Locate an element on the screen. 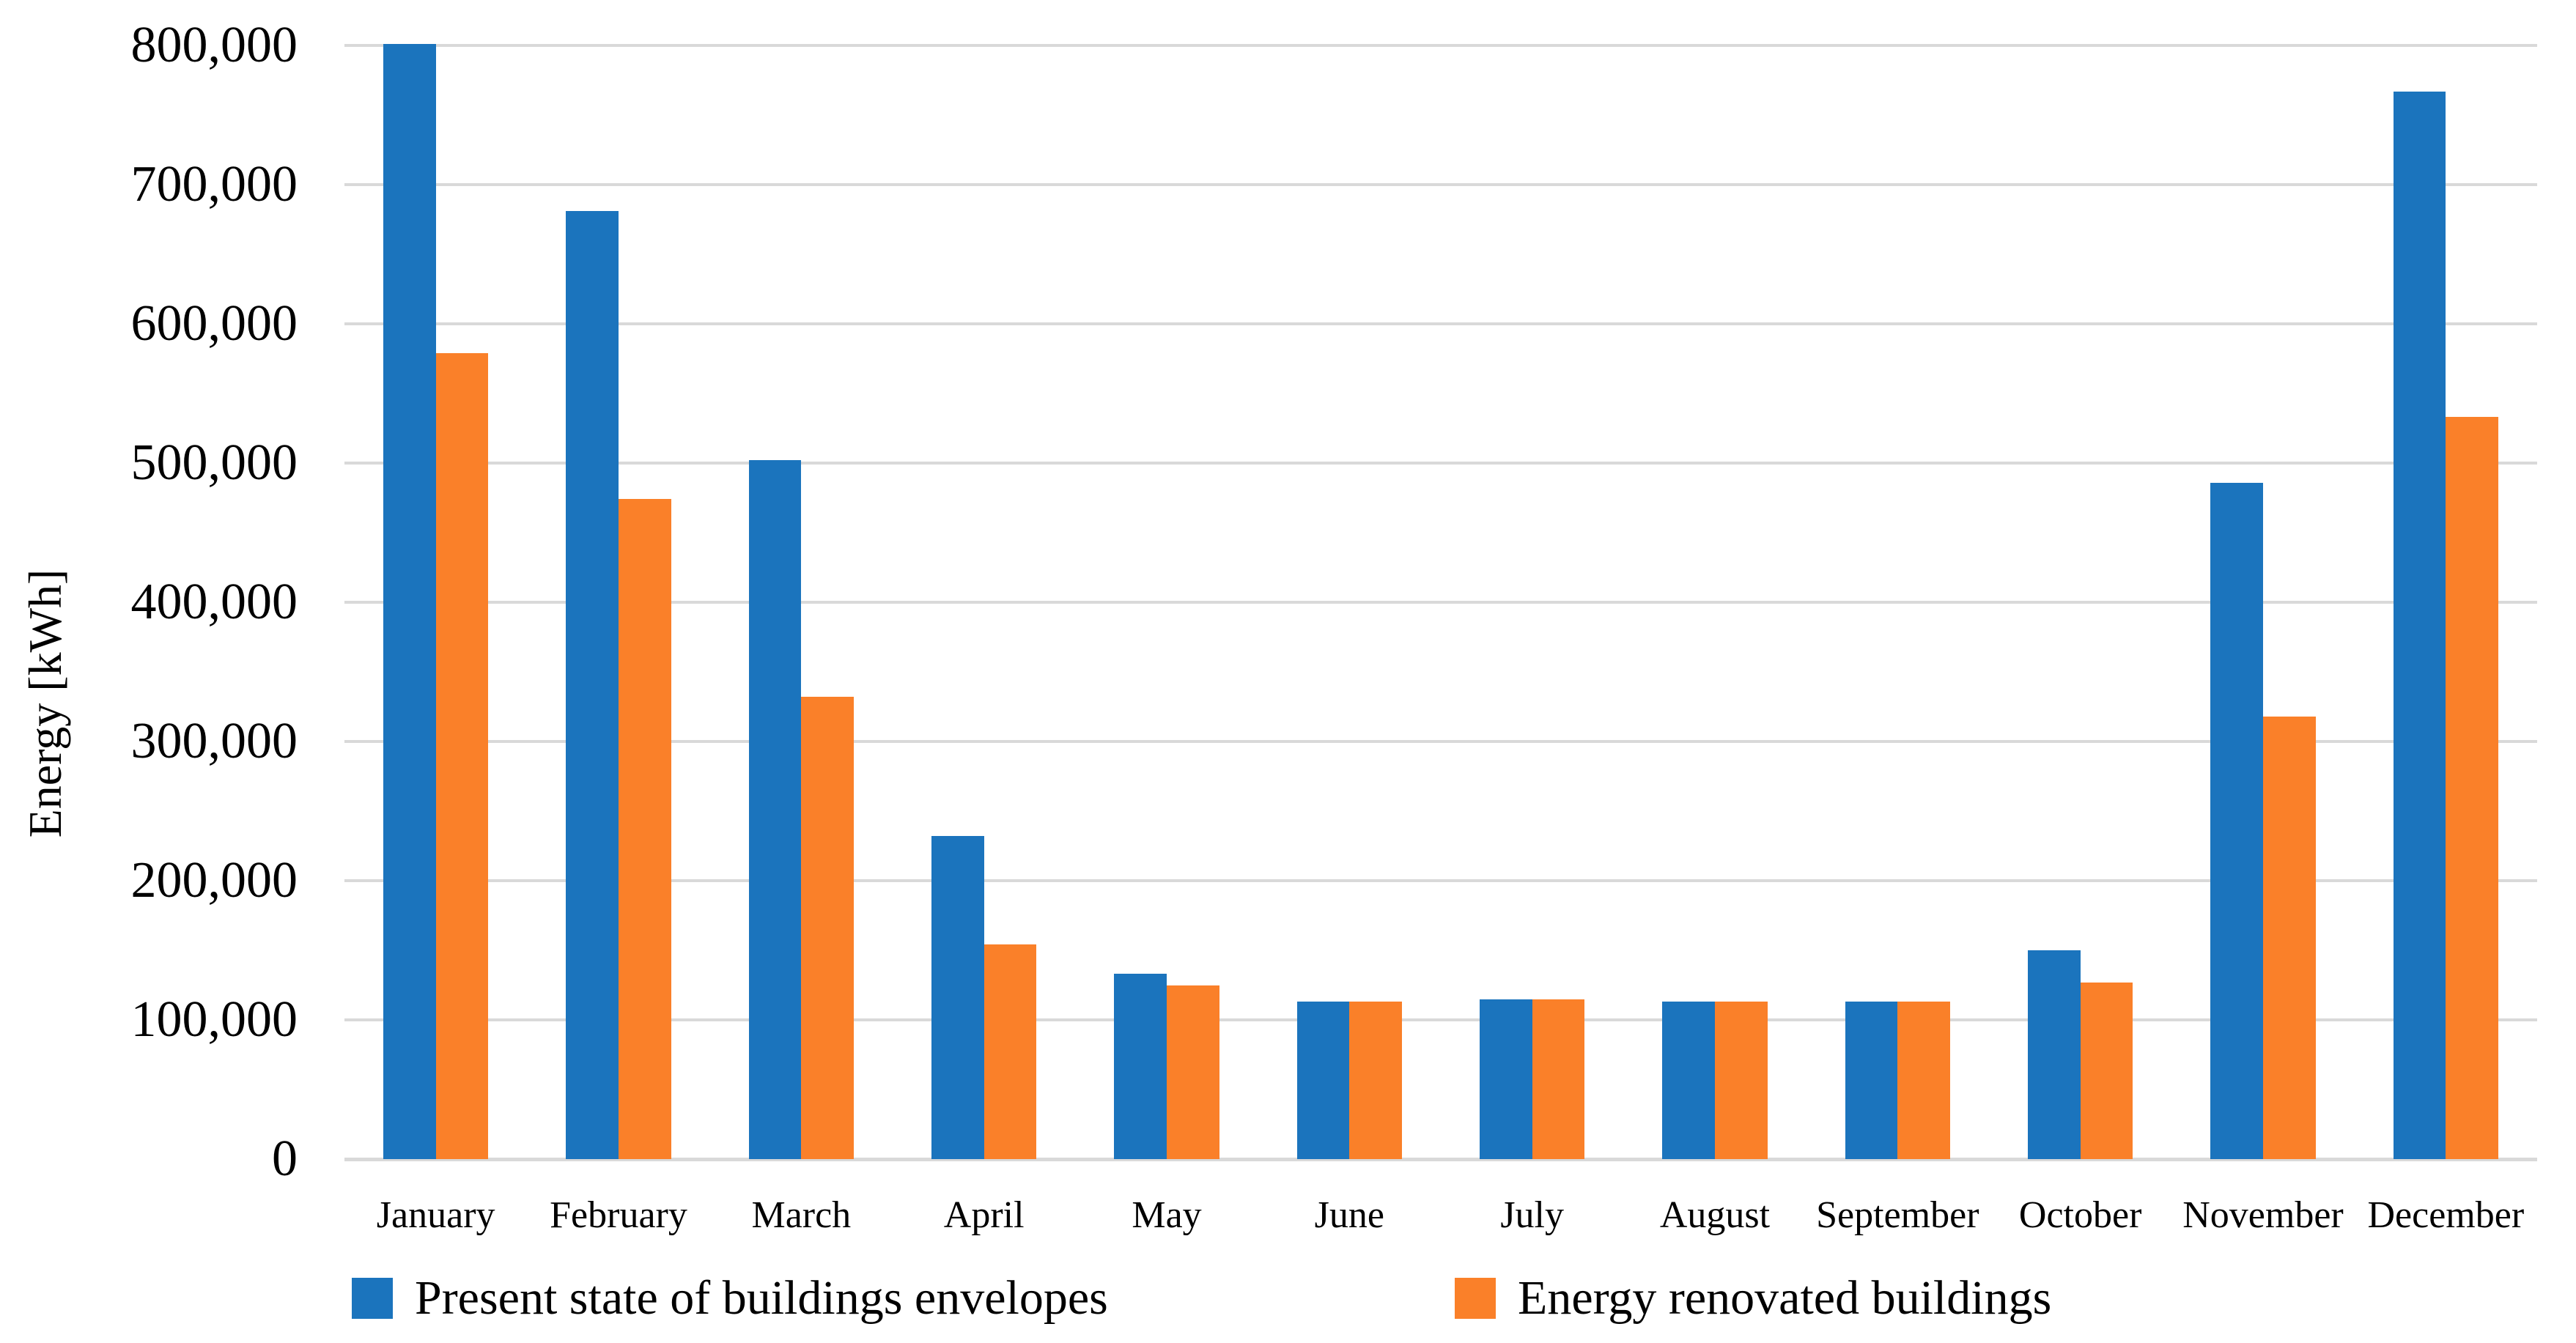 The height and width of the screenshot is (1343, 2576). y-tick-label: 500,000 is located at coordinates (214, 462).